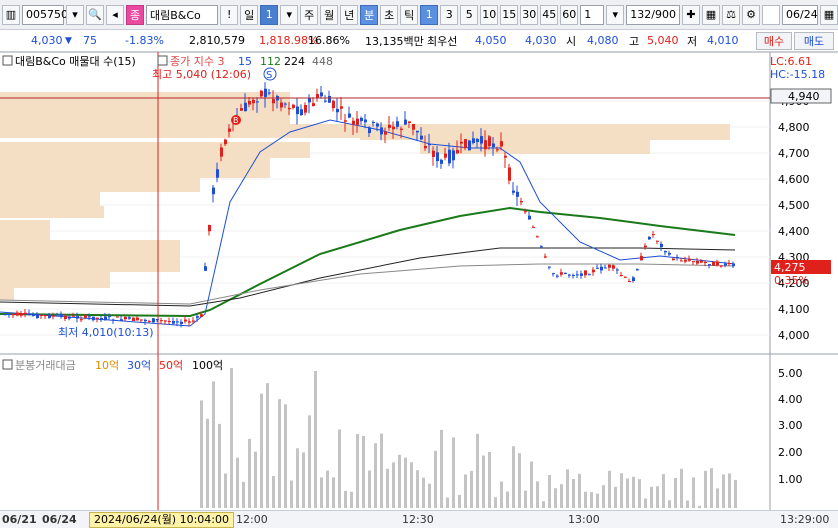 This screenshot has height=531, width=838. I want to click on open-label: 시, so click(571, 41).